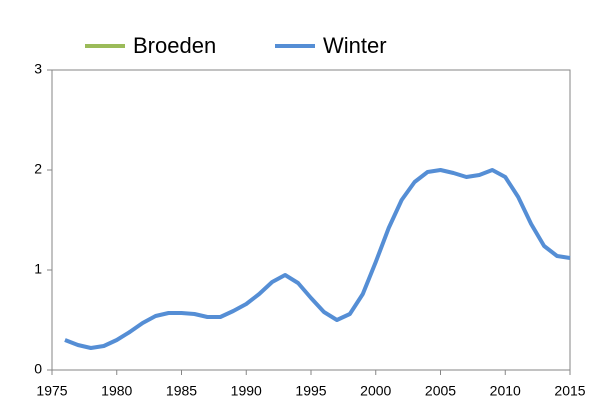  I want to click on y-tick-label: 1, so click(38, 269).